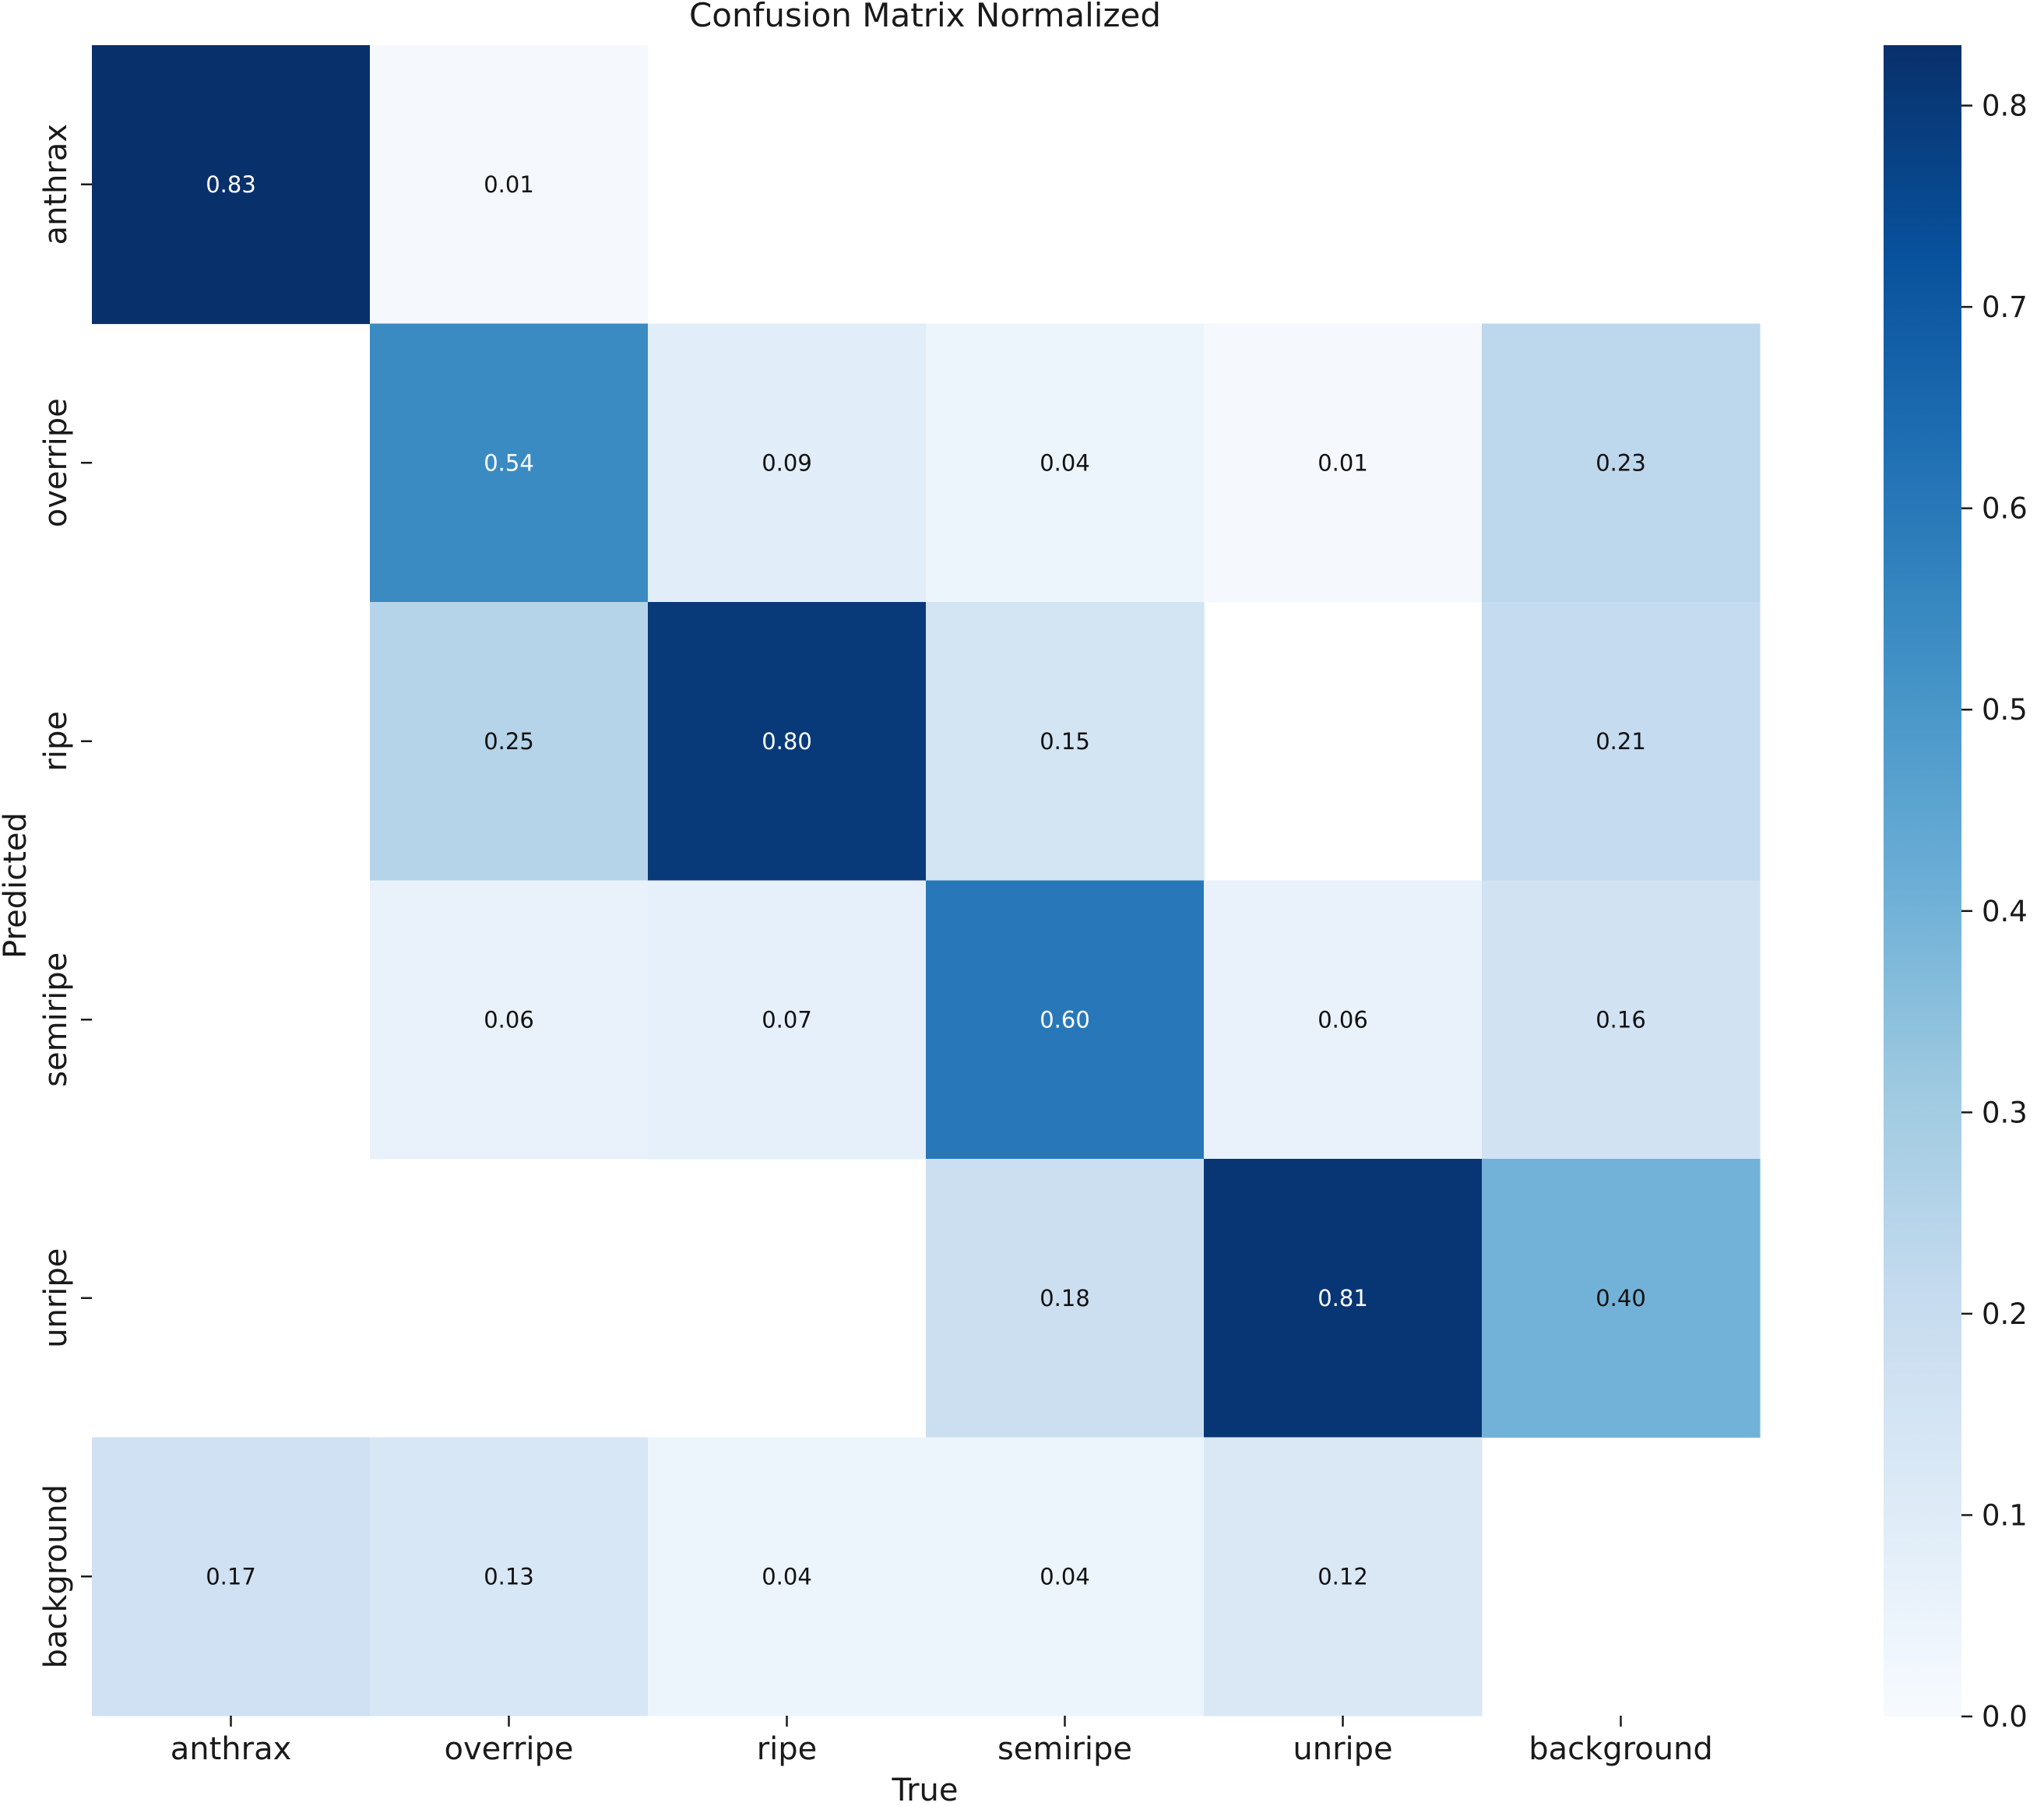 The height and width of the screenshot is (1806, 2044). I want to click on heatmap-cell-semiripe-overripe, so click(509, 1020).